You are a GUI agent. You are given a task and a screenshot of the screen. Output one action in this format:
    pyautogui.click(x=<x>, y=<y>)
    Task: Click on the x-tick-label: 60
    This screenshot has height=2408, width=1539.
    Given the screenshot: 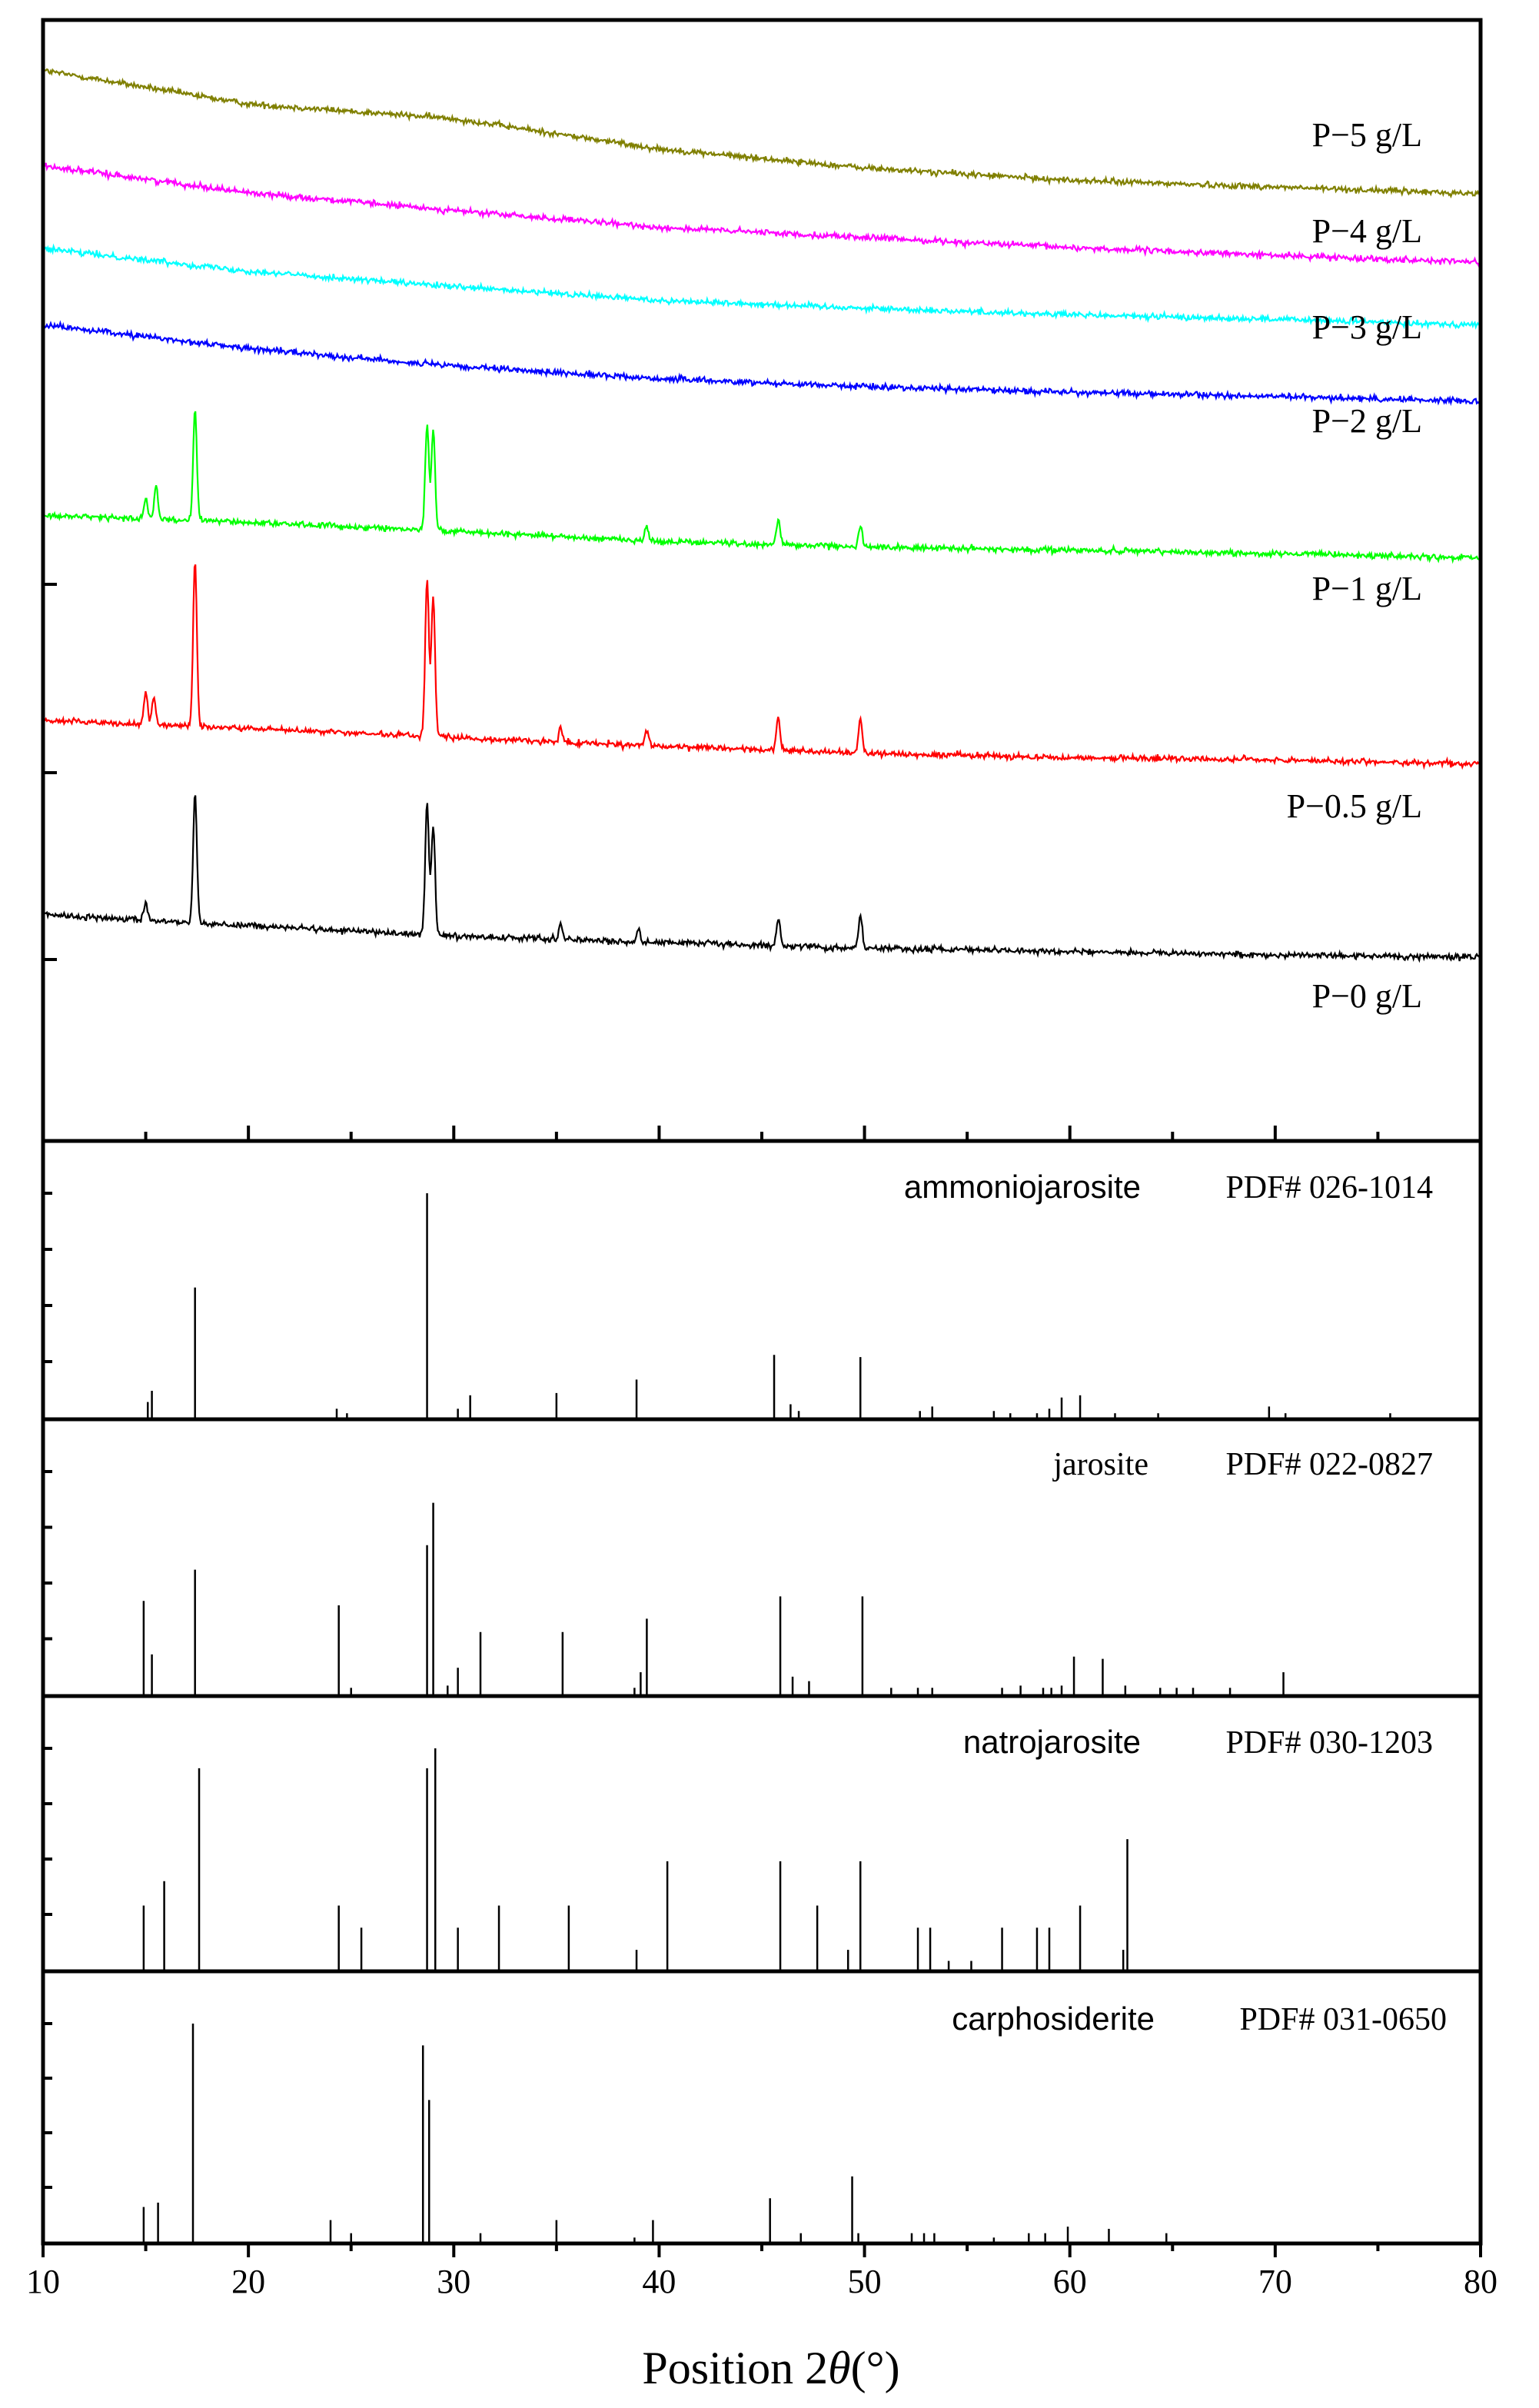 What is the action you would take?
    pyautogui.click(x=1070, y=2281)
    